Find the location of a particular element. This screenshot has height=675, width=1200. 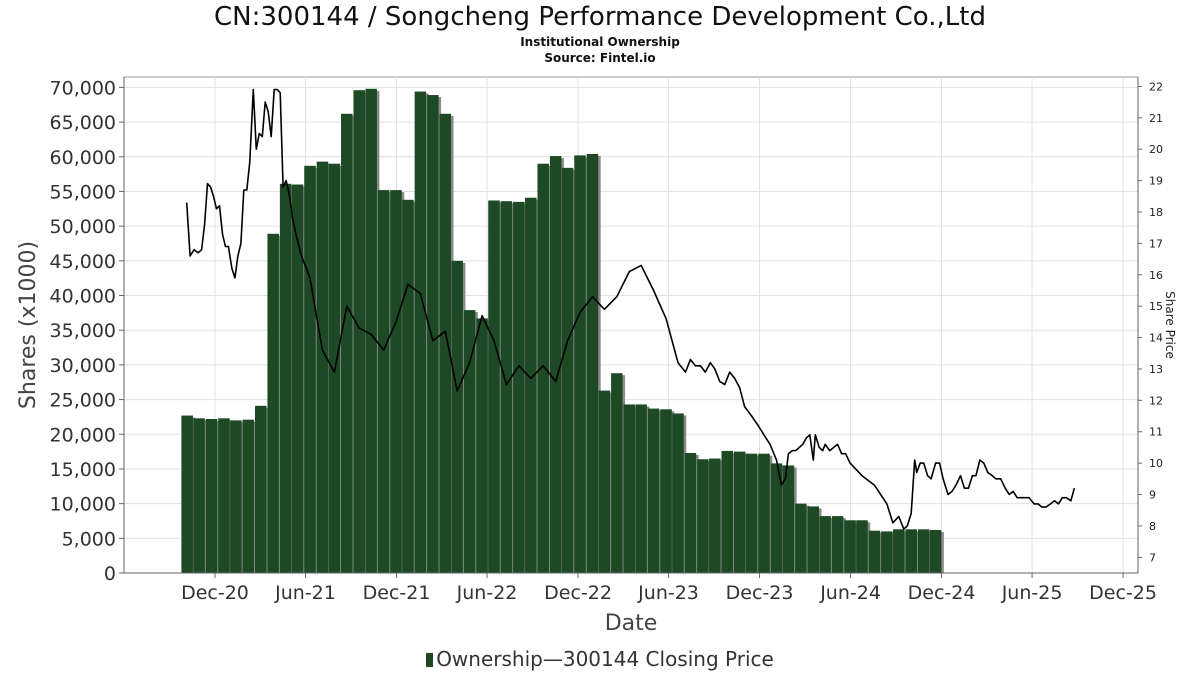

x-tick-label: Dec-22 is located at coordinates (578, 593).